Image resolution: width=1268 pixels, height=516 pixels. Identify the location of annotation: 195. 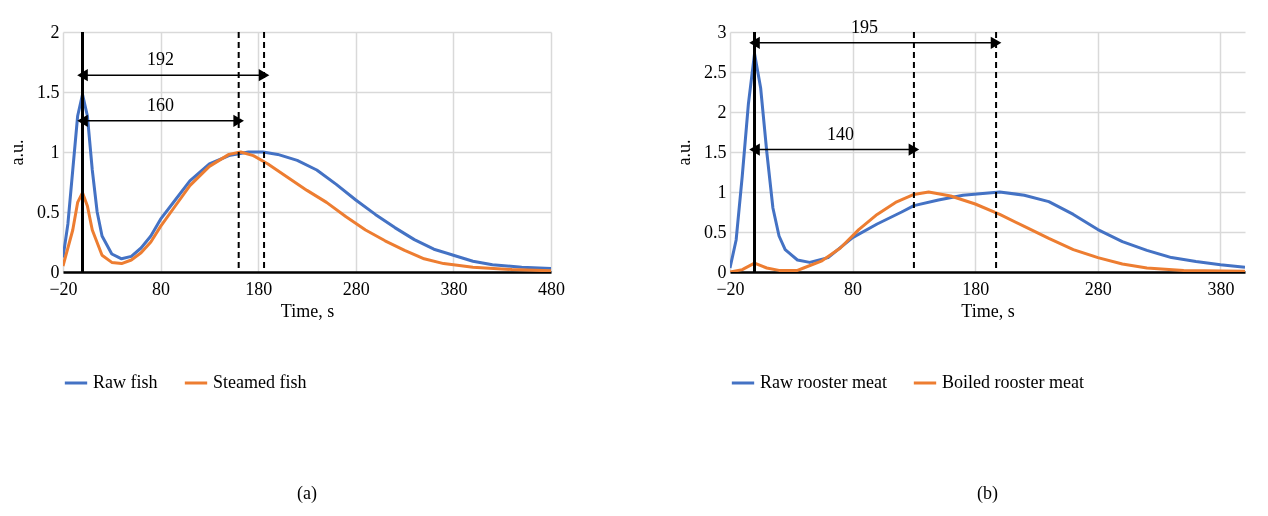
(865, 26).